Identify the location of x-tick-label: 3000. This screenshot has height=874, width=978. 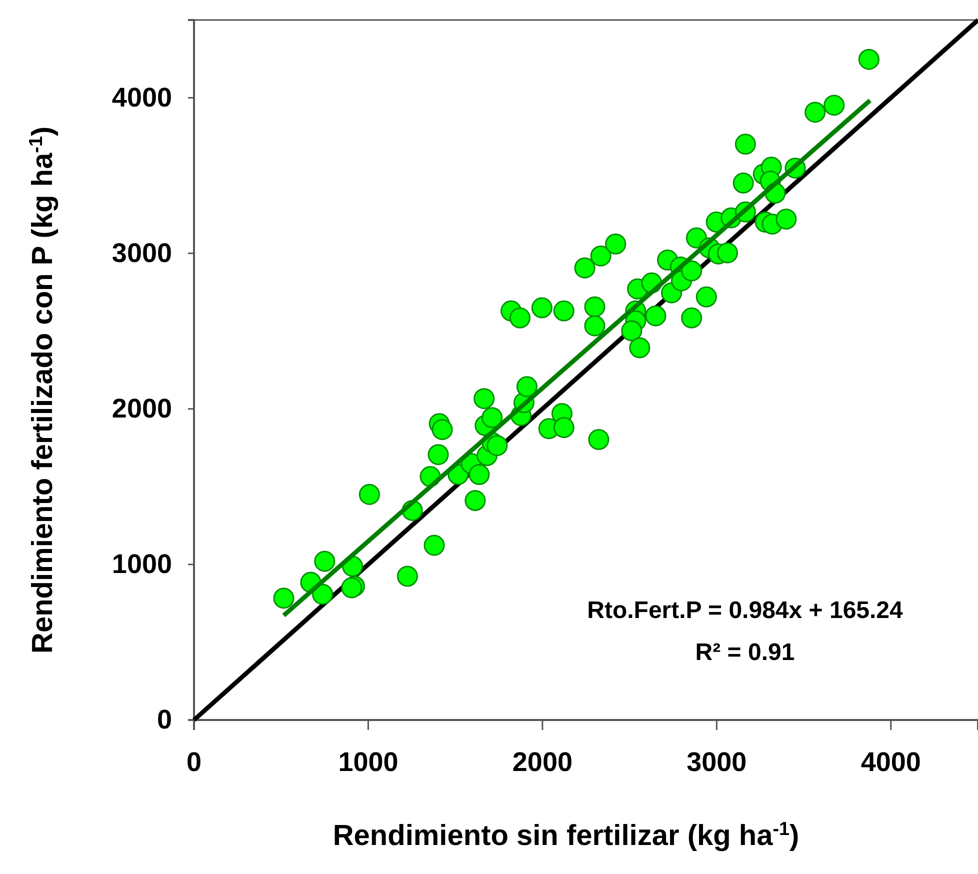
(716, 762).